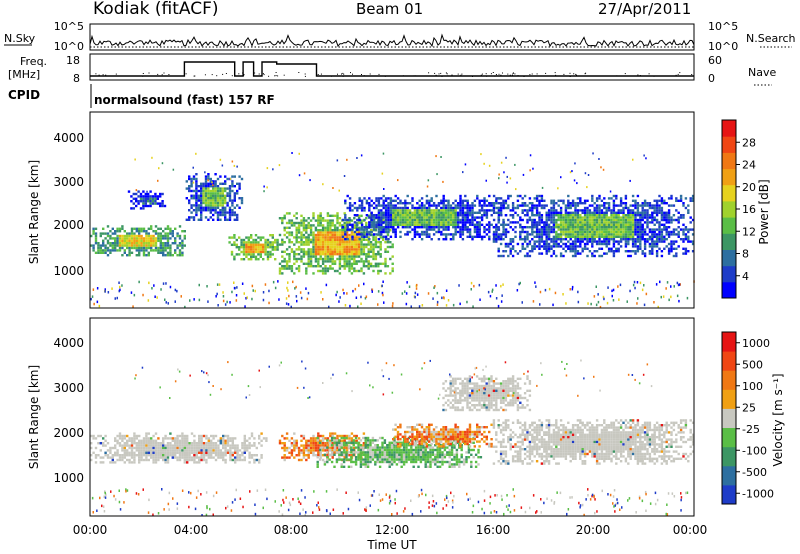 Image resolution: width=800 pixels, height=554 pixels. Describe the element at coordinates (749, 142) in the screenshot. I see `colorbar-tick-label: 28` at that location.